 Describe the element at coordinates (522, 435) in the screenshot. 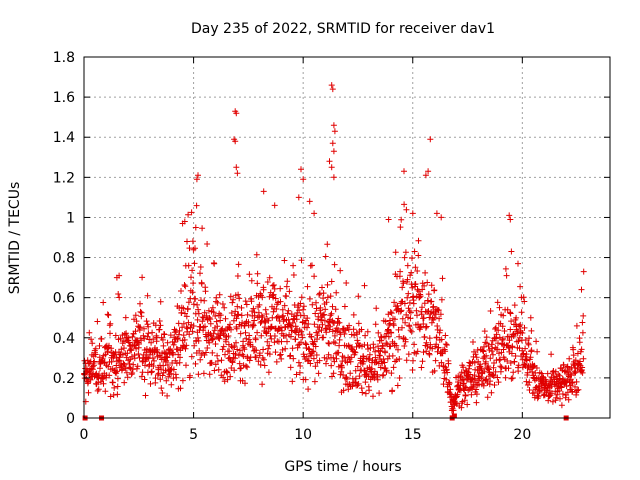

I see `x-tick-label: 20` at that location.